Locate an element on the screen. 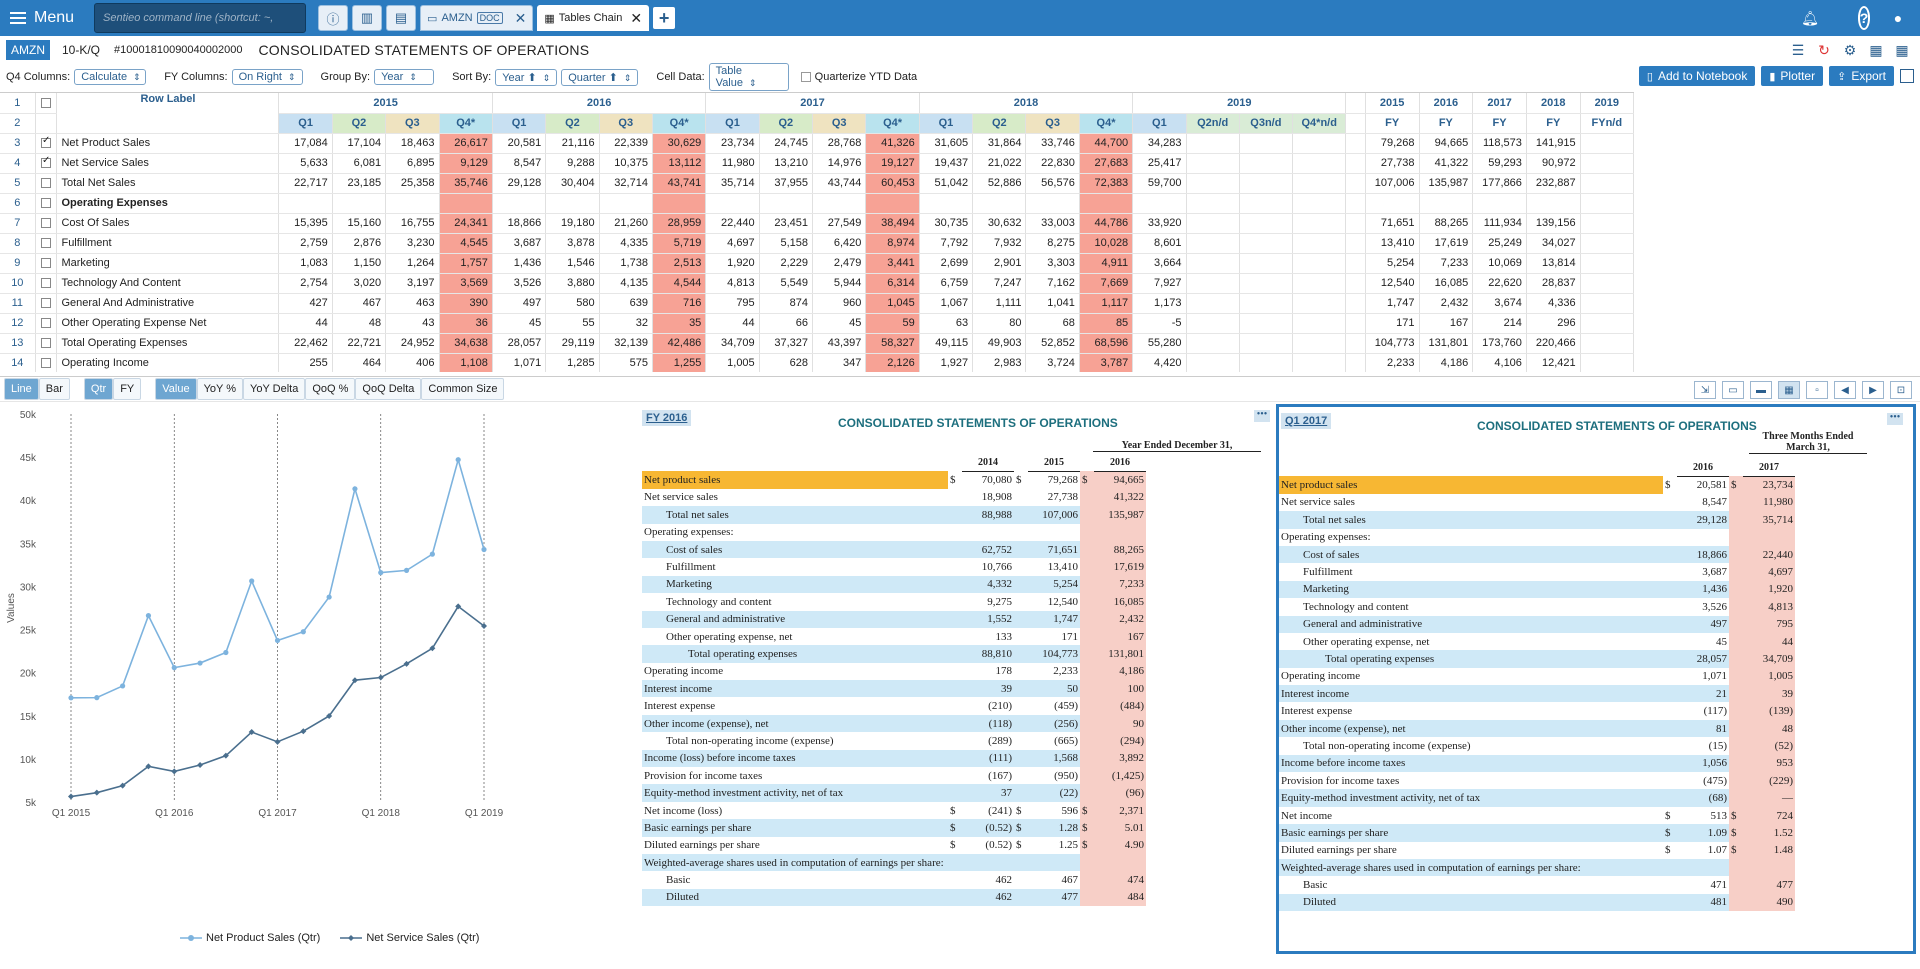  fy-cell: 13,410 is located at coordinates (1392, 243).